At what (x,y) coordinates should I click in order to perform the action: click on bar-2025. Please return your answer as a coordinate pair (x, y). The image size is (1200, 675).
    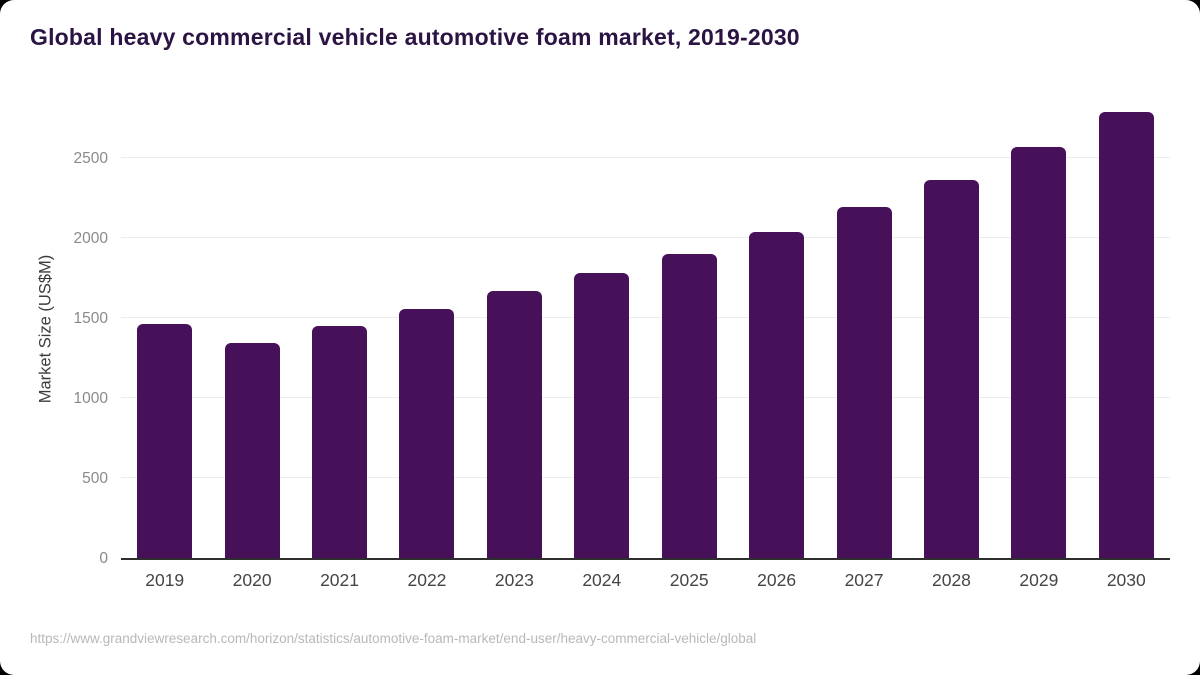
    Looking at the image, I should click on (689, 406).